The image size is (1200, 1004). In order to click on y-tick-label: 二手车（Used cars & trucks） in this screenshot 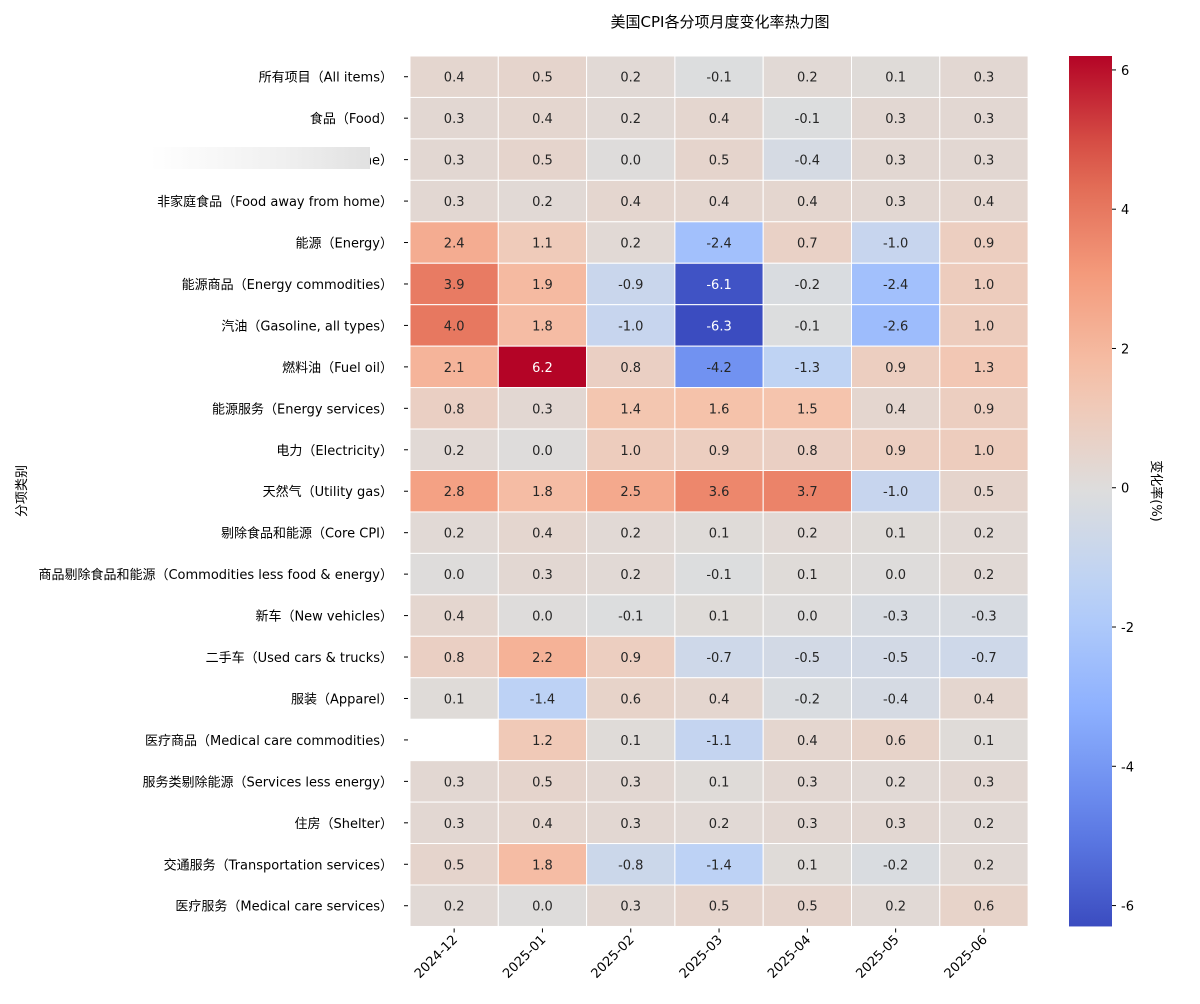, I will do `click(299, 658)`.